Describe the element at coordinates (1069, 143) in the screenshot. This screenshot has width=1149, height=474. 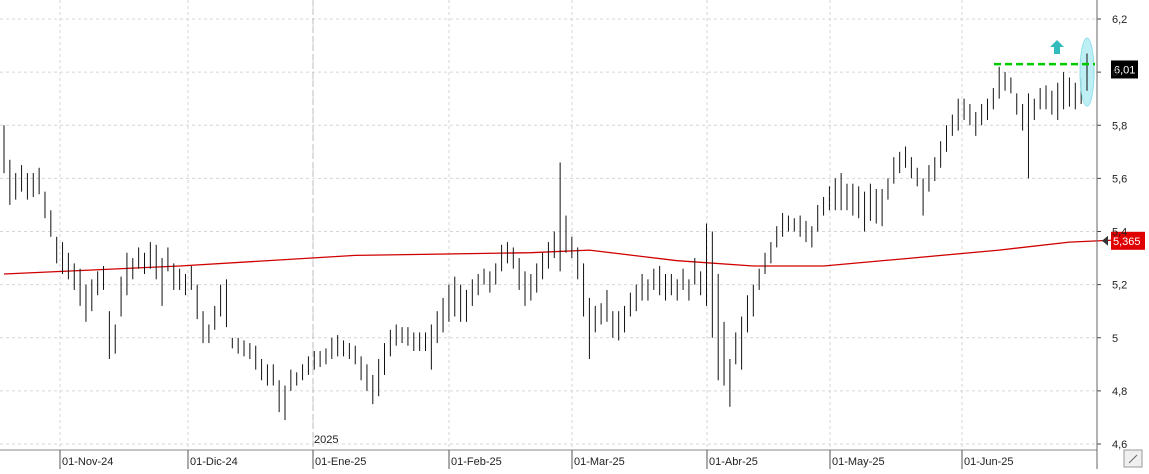
I see `annotations: 6,01 5,365` at that location.